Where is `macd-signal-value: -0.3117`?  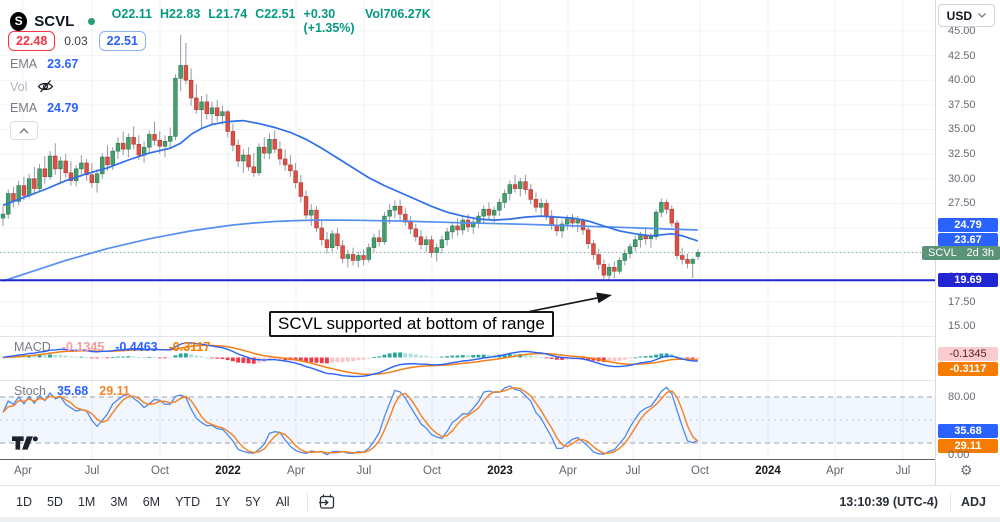
macd-signal-value: -0.3117 is located at coordinates (189, 347).